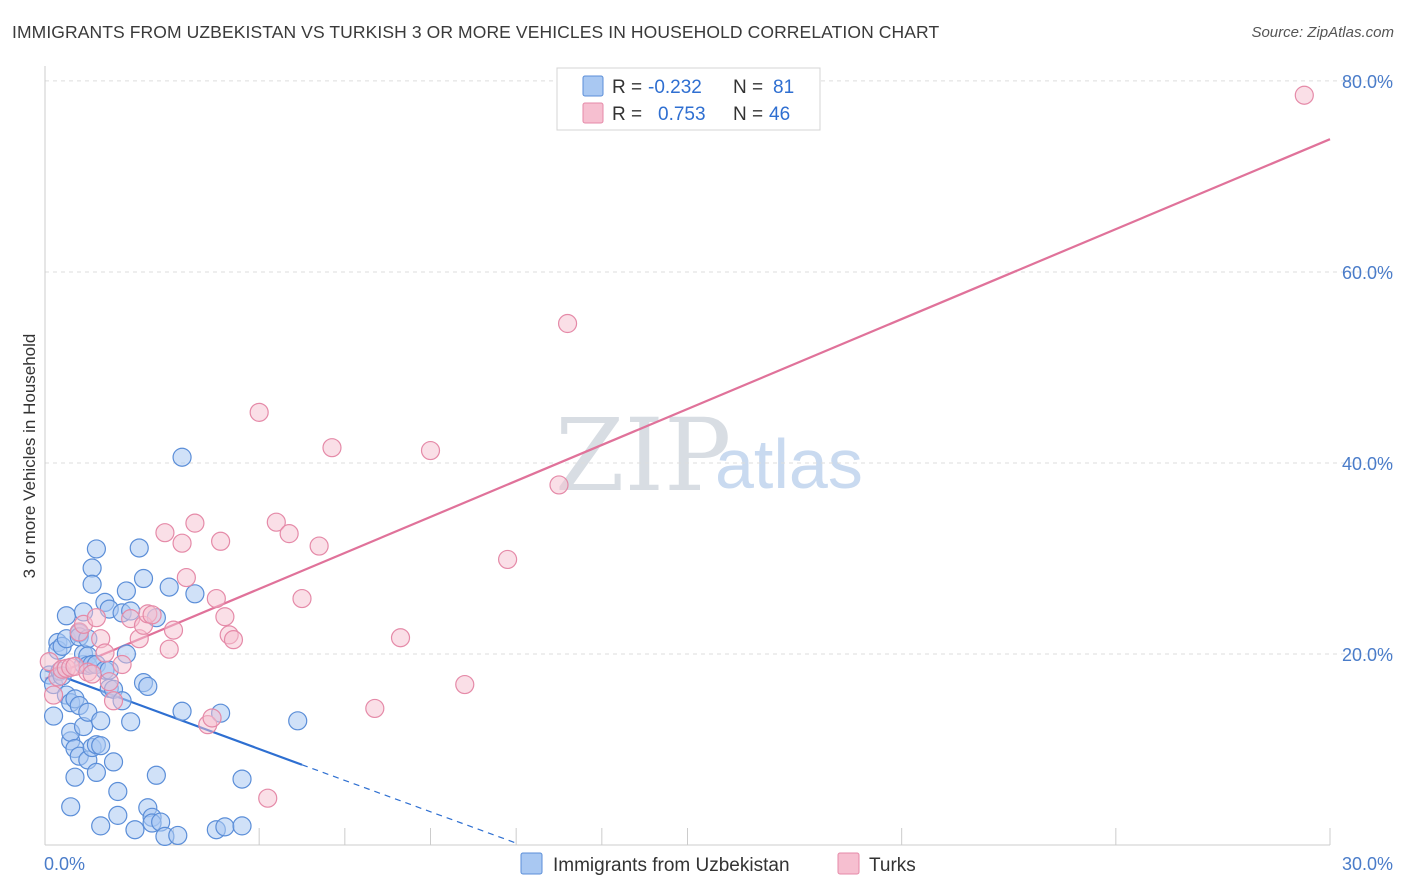 The image size is (1406, 892). I want to click on watermark-atlas: atlas, so click(789, 464).